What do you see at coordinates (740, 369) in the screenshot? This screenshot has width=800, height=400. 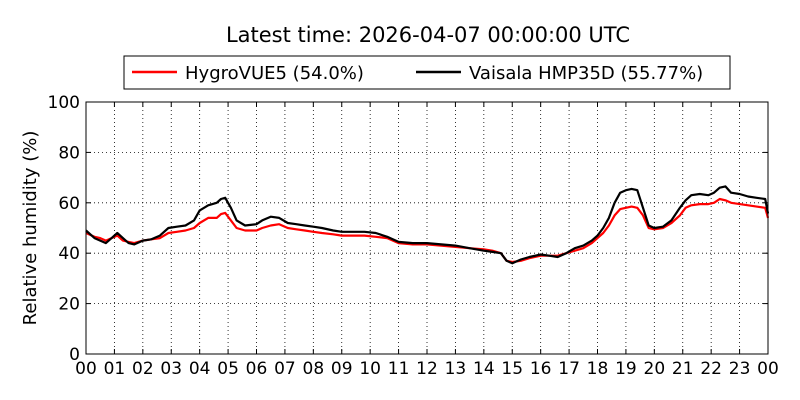 I see `x-tick-label: 23` at bounding box center [740, 369].